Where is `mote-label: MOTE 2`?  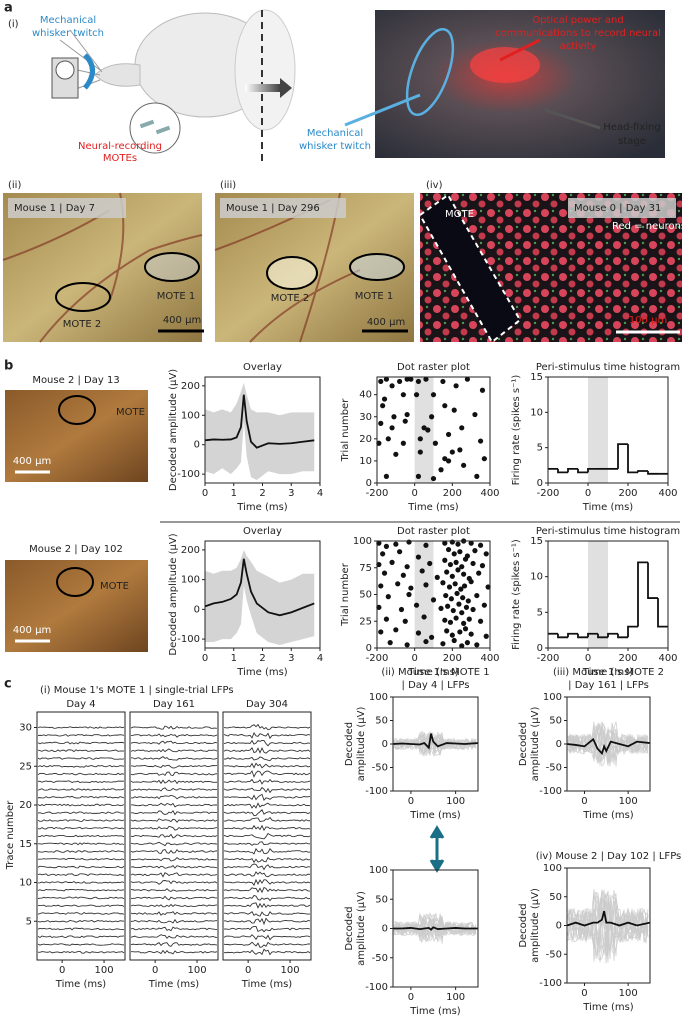
mote-label: MOTE 2 is located at coordinates (290, 298).